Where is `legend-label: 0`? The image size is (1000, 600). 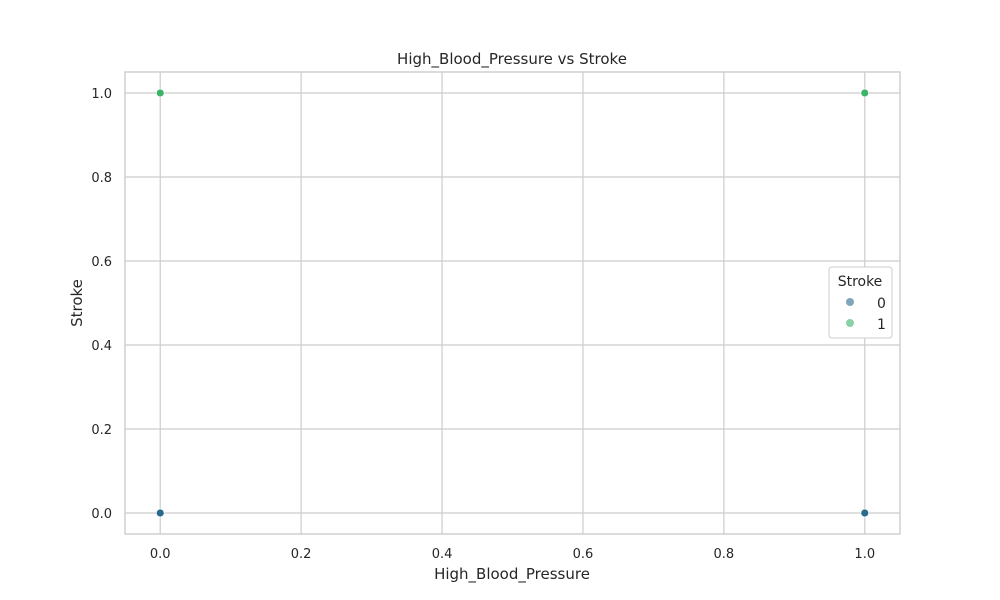
legend-label: 0 is located at coordinates (881, 304).